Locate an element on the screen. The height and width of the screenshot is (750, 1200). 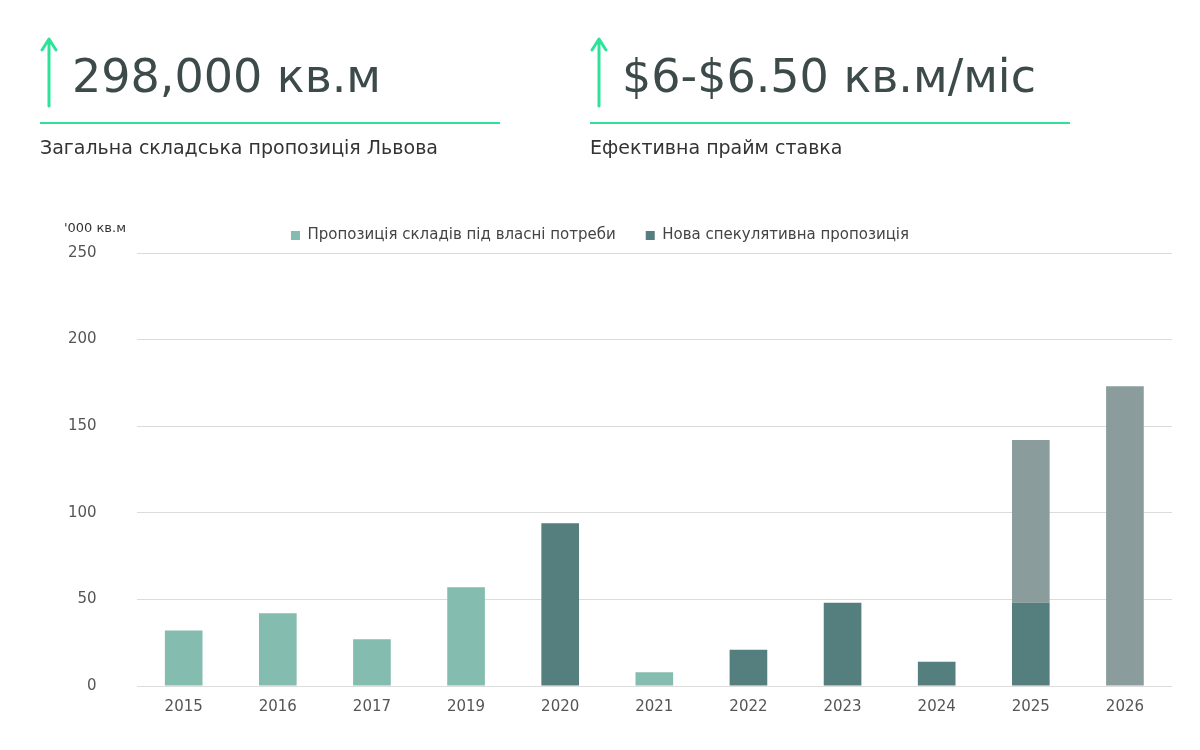
y-tick-label: 0 is located at coordinates (92, 684).